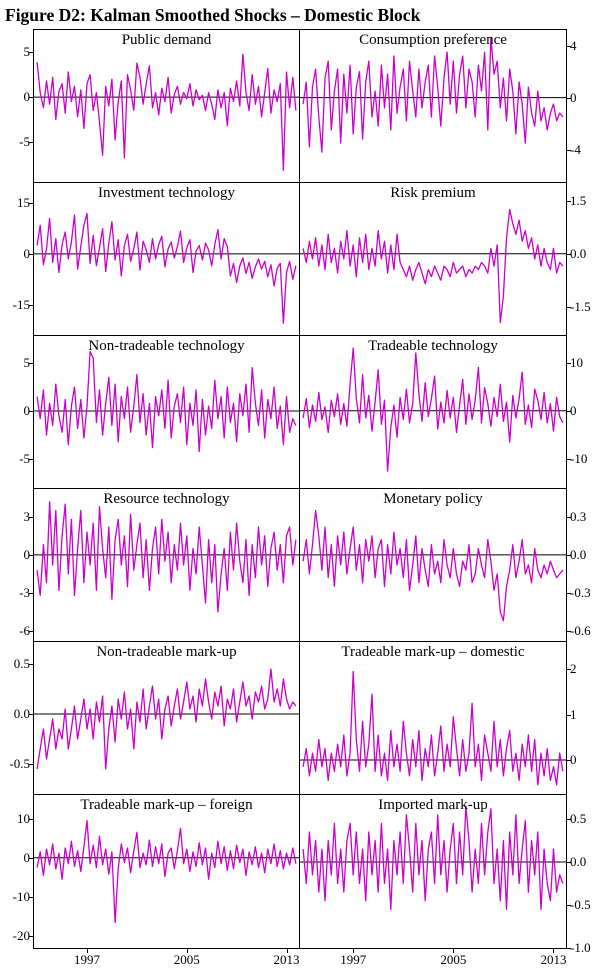 This screenshot has width=600, height=972. What do you see at coordinates (573, 669) in the screenshot?
I see `y-tick-label: 2` at bounding box center [573, 669].